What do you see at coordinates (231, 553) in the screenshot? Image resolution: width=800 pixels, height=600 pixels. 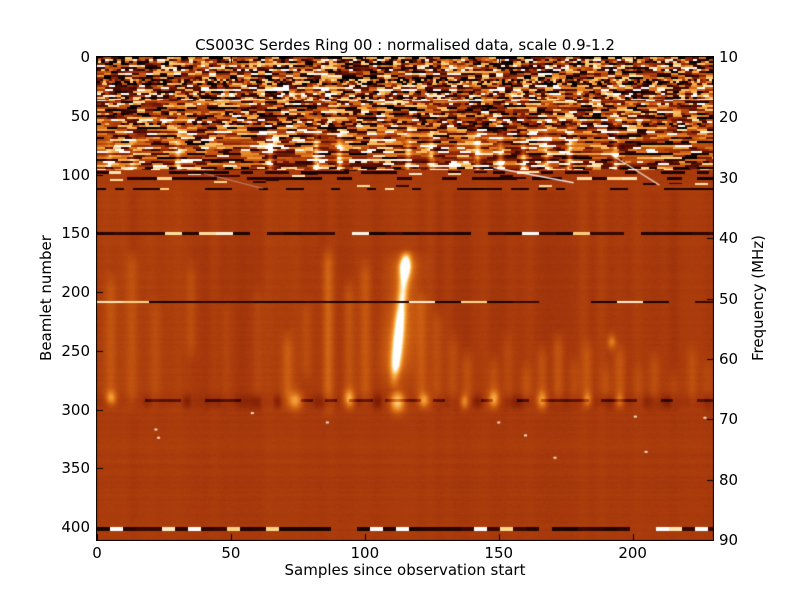 I see `x-tick-label: 50` at bounding box center [231, 553].